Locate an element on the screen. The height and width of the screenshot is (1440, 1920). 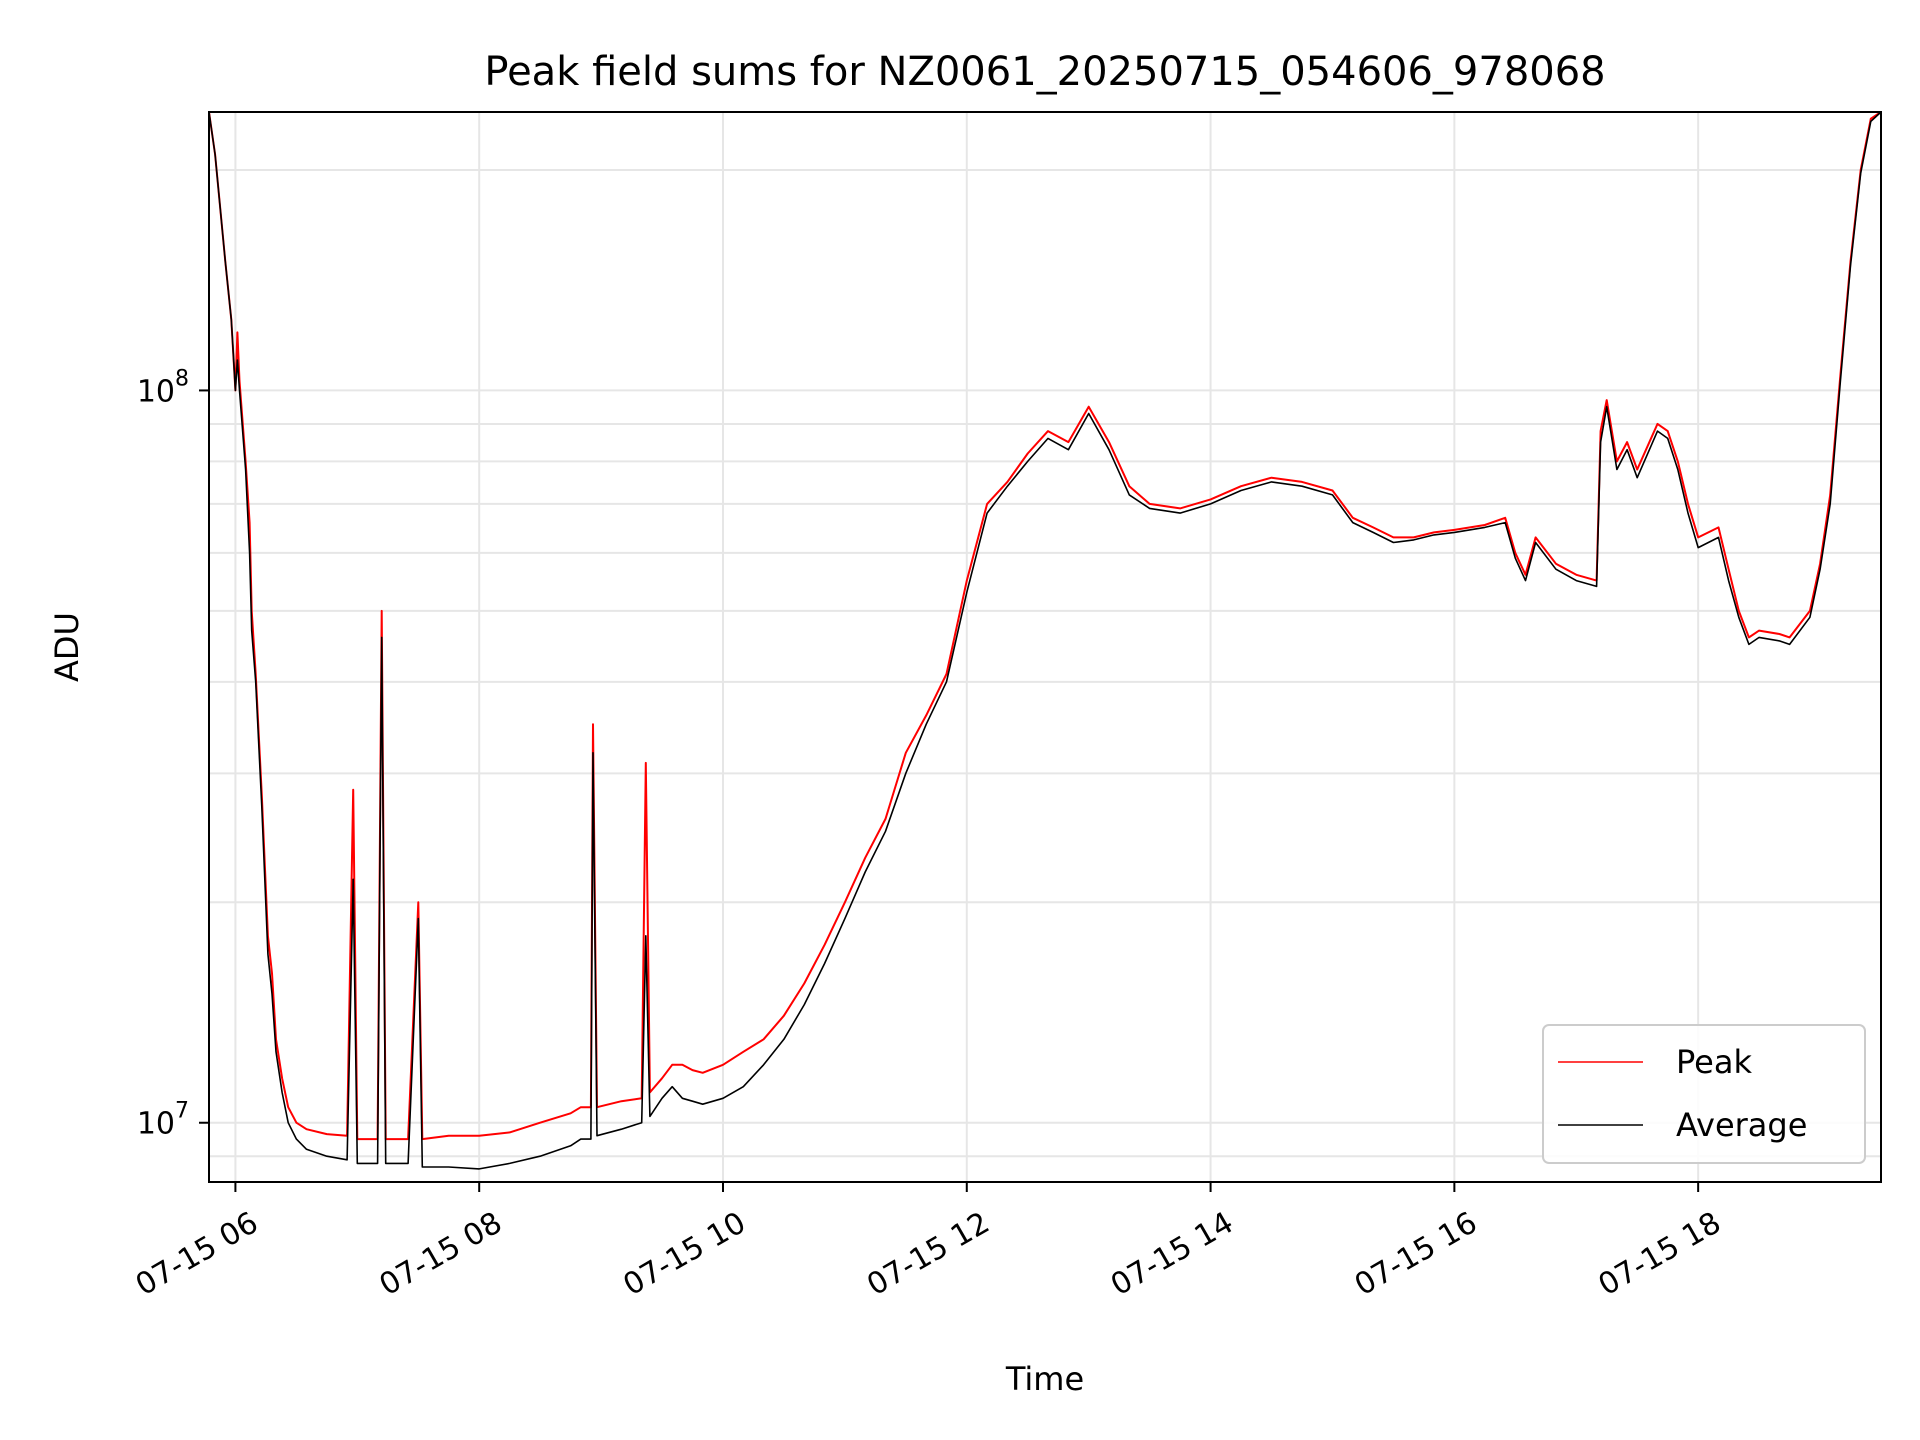
x-axis-label: Time is located at coordinates (1044, 1379).